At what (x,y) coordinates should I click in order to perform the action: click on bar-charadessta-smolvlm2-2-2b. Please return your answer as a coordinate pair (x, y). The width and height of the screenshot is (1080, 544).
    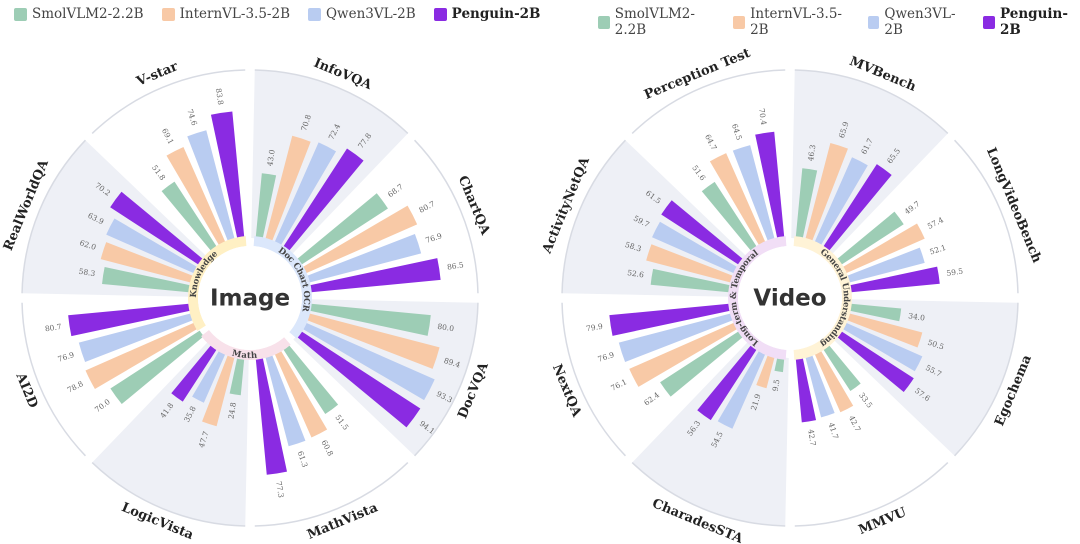
    Looking at the image, I should click on (779, 364).